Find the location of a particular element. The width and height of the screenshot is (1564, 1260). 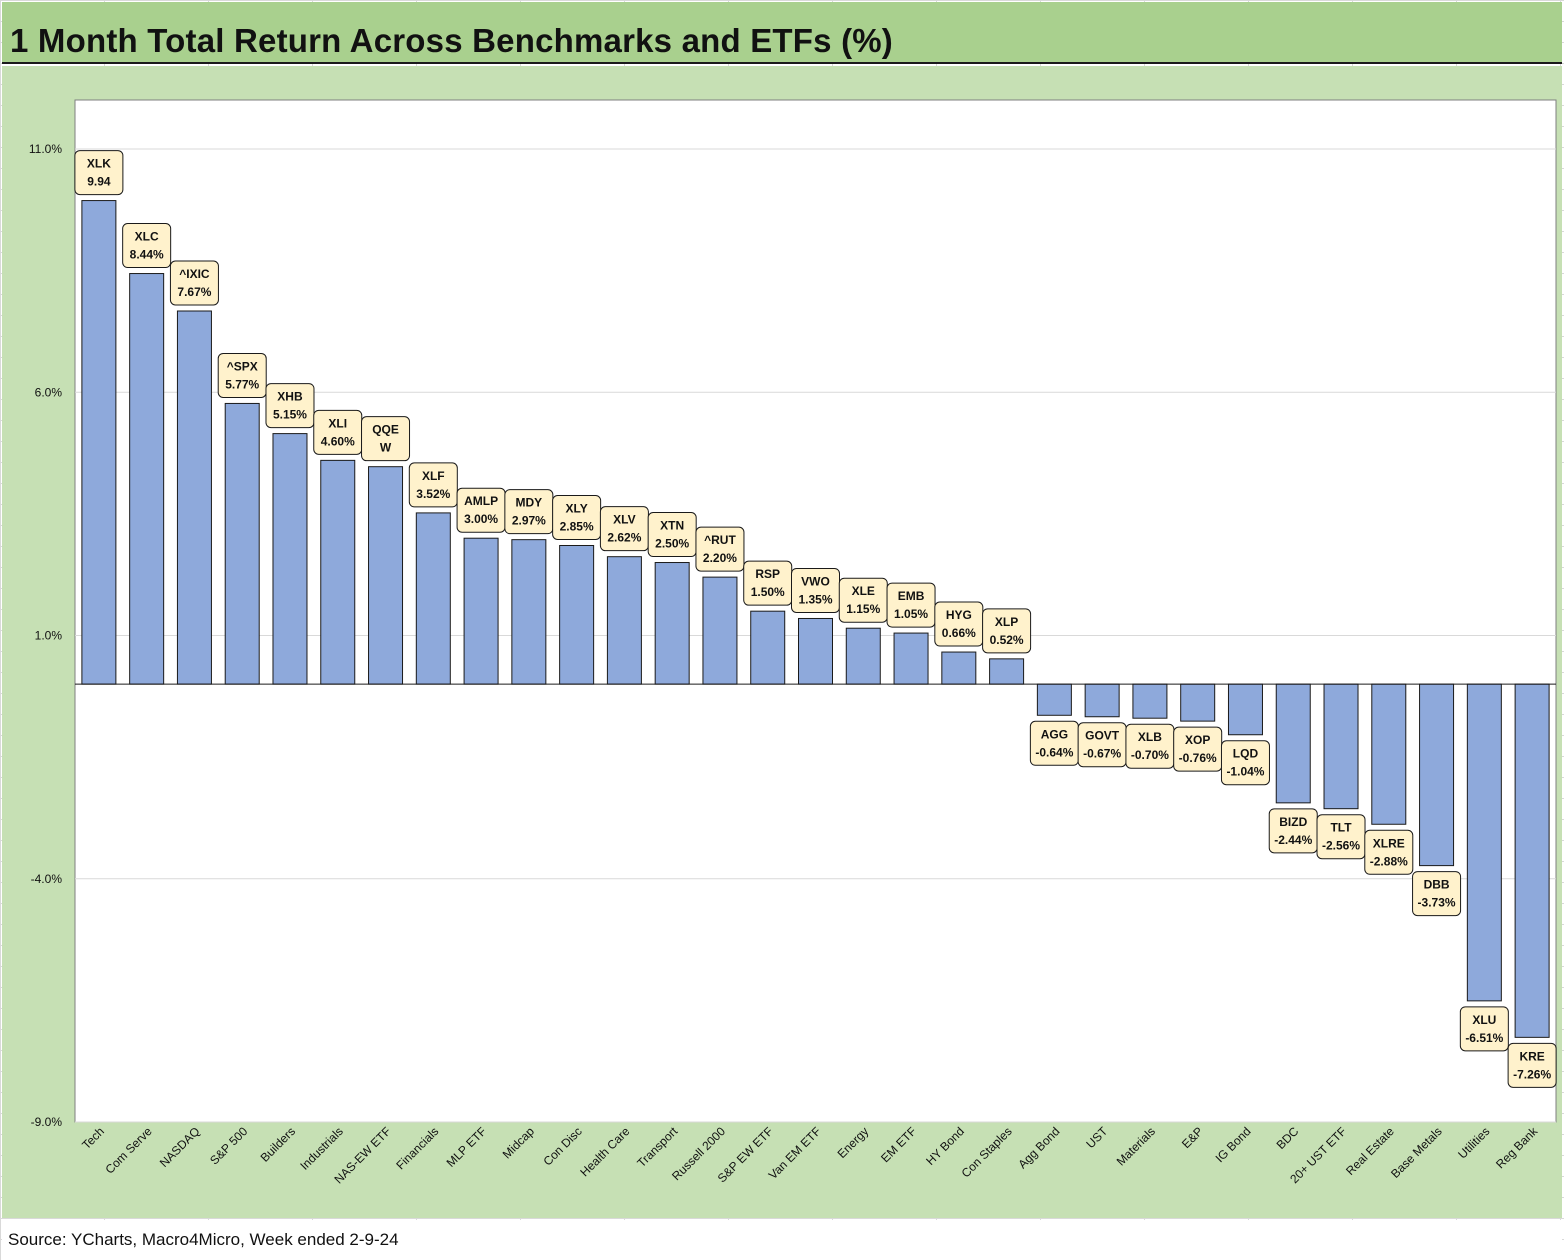

data-label-text: -7.26% is located at coordinates (1532, 1074).